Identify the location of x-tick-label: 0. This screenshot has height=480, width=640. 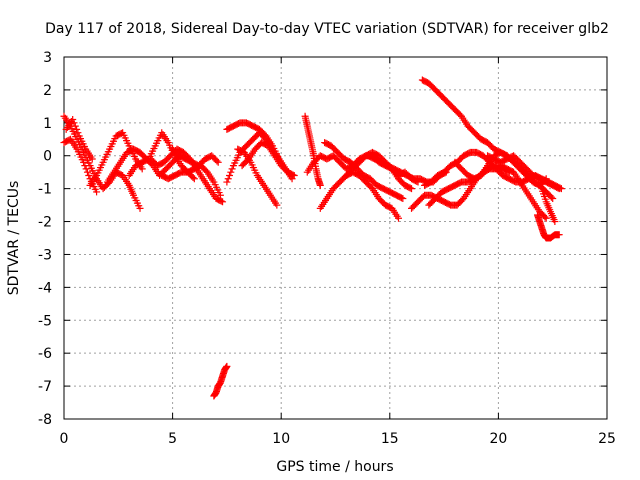
(64, 439).